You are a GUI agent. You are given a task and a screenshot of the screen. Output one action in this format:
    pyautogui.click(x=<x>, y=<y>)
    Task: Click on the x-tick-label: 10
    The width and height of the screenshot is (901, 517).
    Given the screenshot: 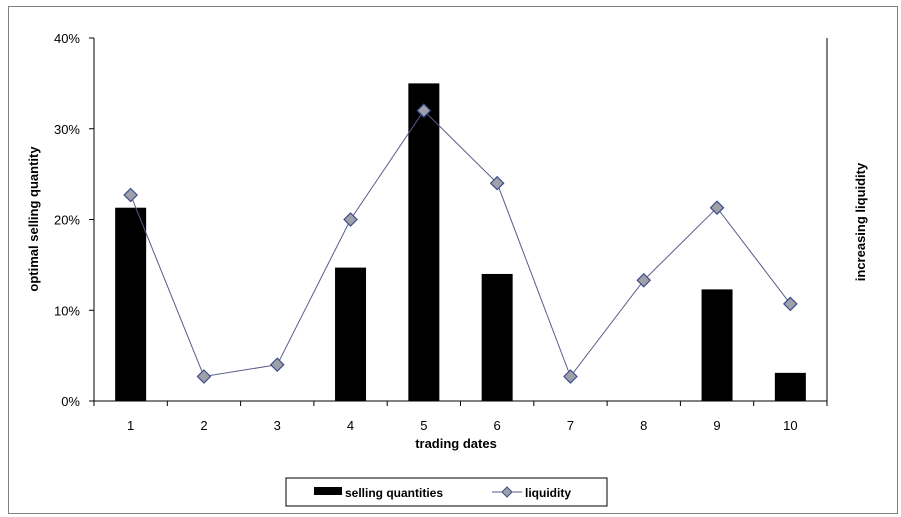 What is the action you would take?
    pyautogui.click(x=790, y=425)
    